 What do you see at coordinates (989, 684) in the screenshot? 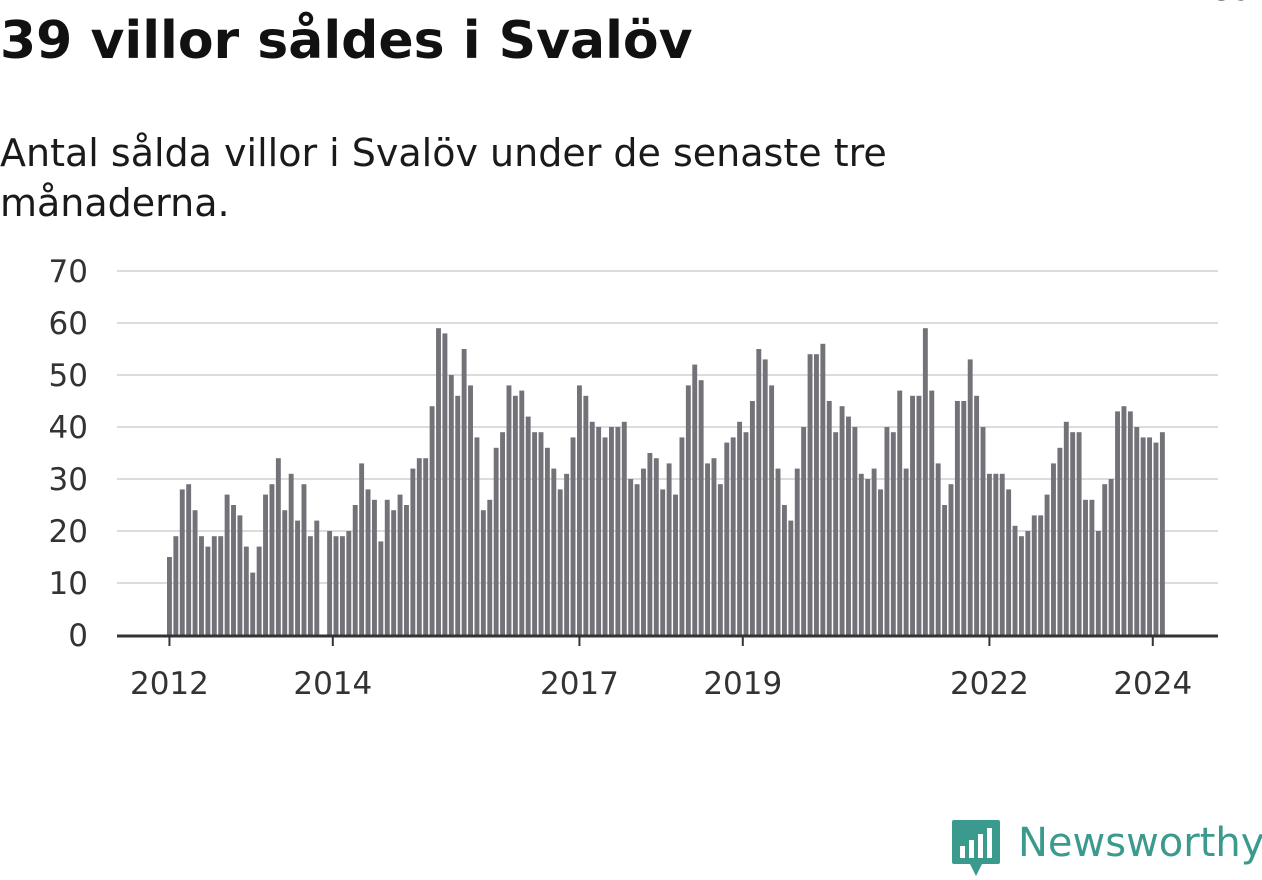
I see `x-tick-label: 2022` at bounding box center [989, 684].